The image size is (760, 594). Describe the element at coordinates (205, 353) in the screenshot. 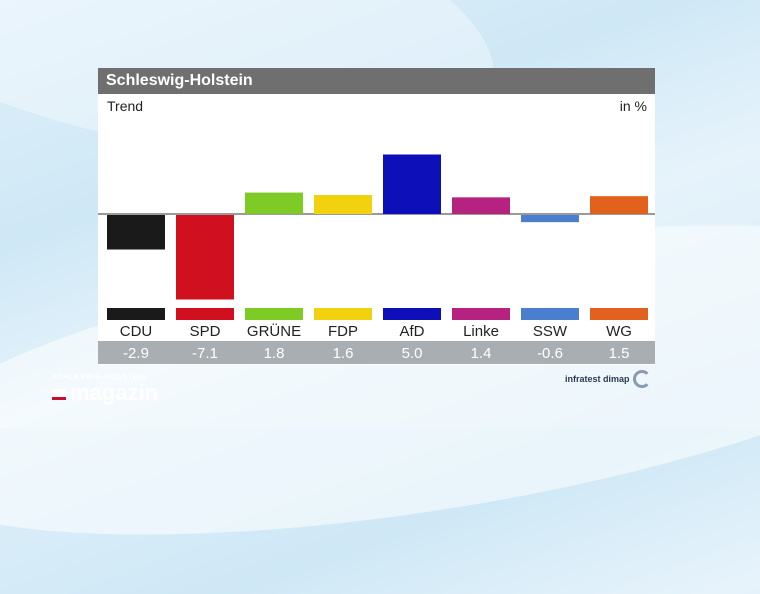

I see `value-label-spd: -7.1` at that location.